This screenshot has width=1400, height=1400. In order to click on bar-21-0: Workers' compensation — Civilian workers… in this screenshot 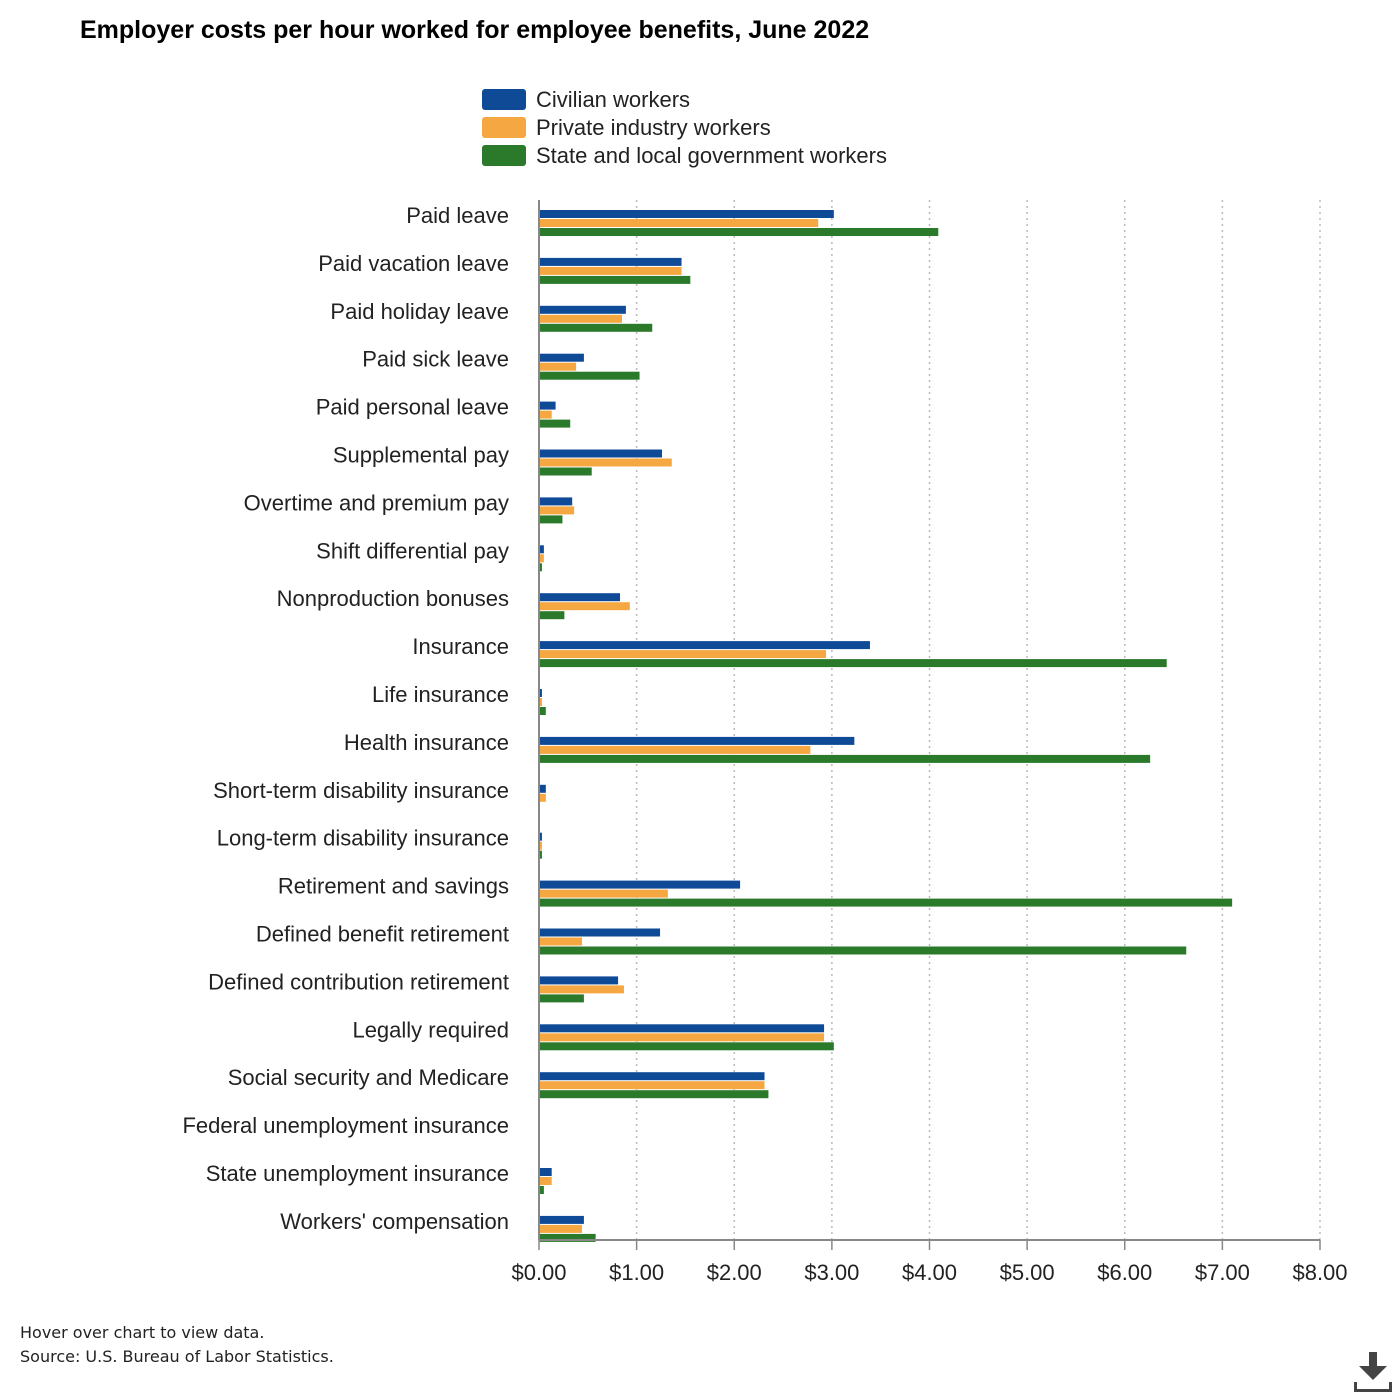, I will do `click(561, 1219)`.